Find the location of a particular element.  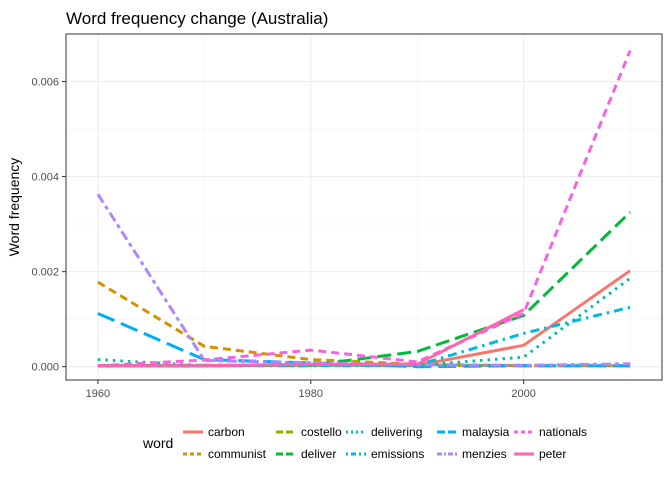

x-tick-label: 2000 is located at coordinates (523, 394).